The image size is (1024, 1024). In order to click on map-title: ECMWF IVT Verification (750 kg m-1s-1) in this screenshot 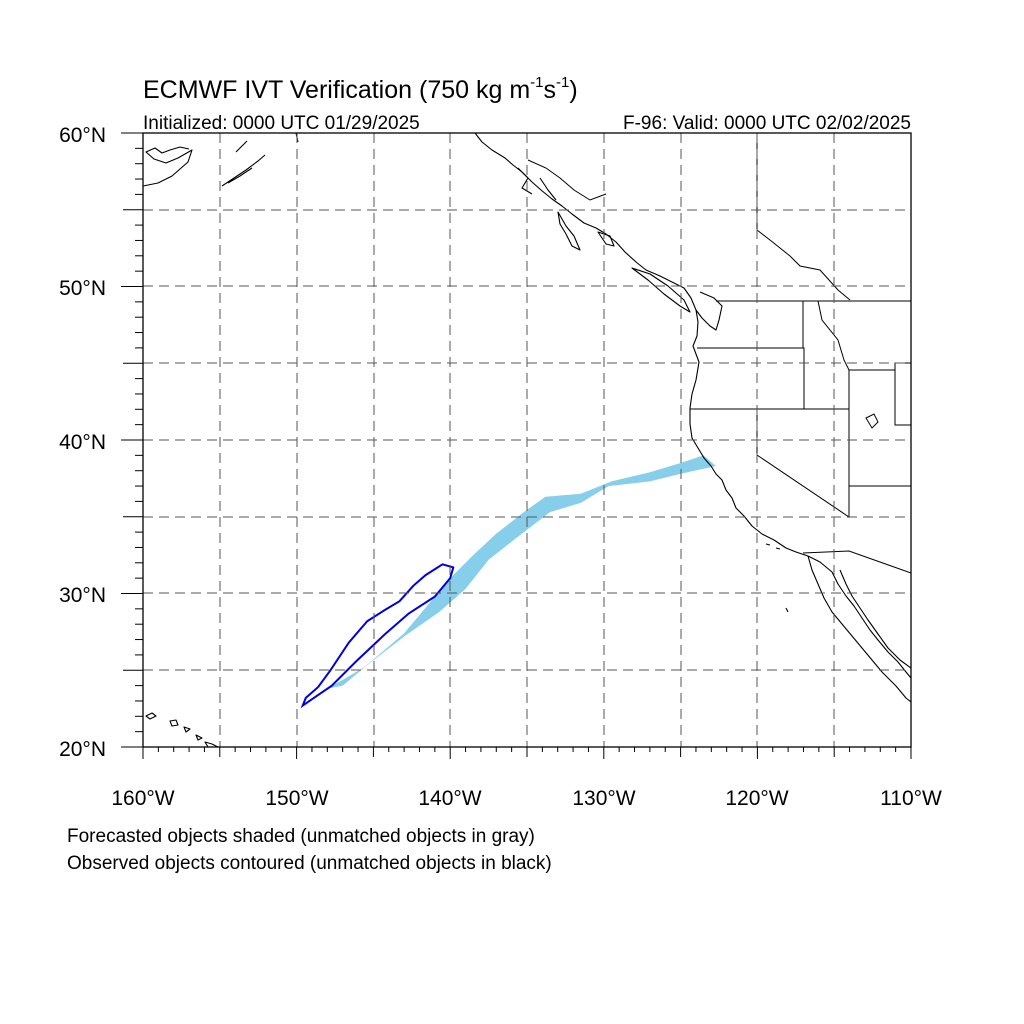, I will do `click(360, 89)`.